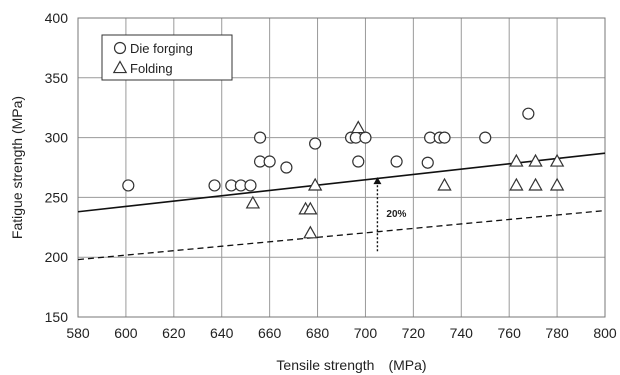  What do you see at coordinates (57, 138) in the screenshot?
I see `y-tick-label: 300` at bounding box center [57, 138].